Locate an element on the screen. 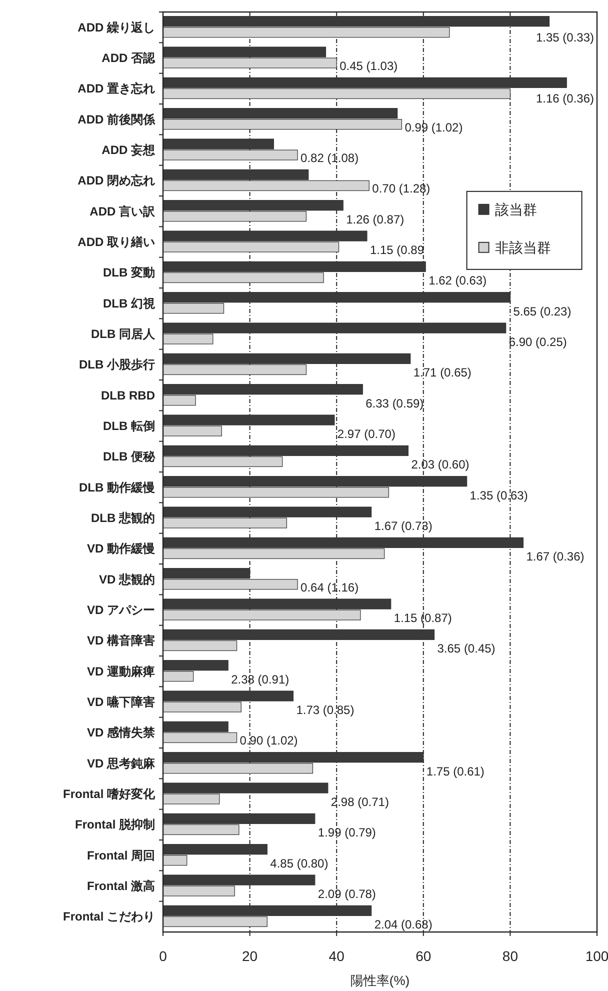  y-tick-label: ADD 繰り返し is located at coordinates (116, 27).